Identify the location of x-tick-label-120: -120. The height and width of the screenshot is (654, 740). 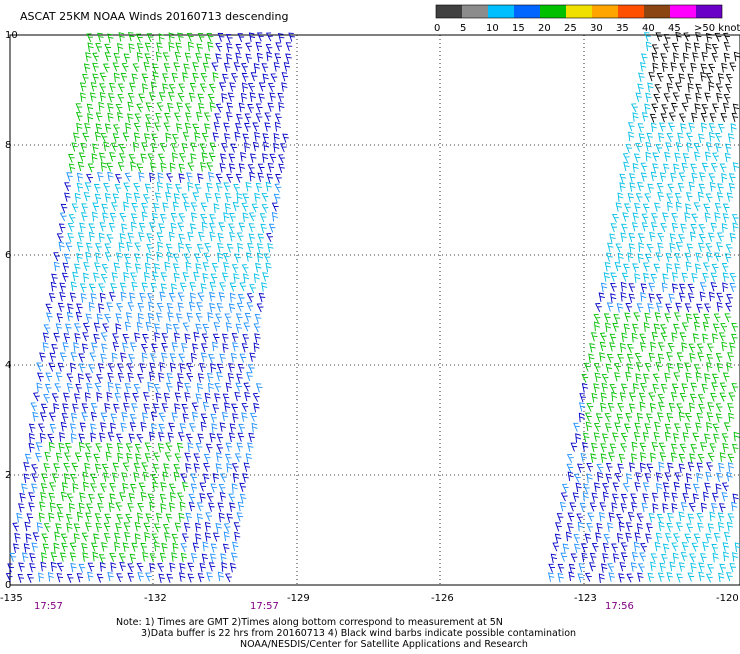
(727, 598).